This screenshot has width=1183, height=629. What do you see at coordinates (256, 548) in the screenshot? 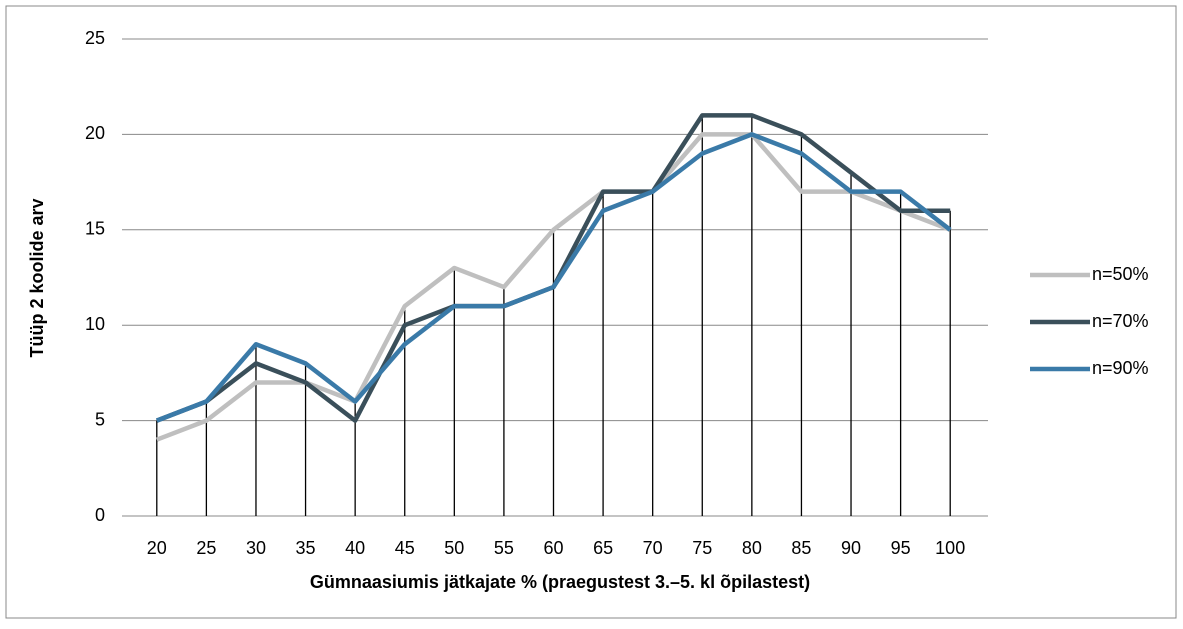
I see `x-tick-label: 30` at bounding box center [256, 548].